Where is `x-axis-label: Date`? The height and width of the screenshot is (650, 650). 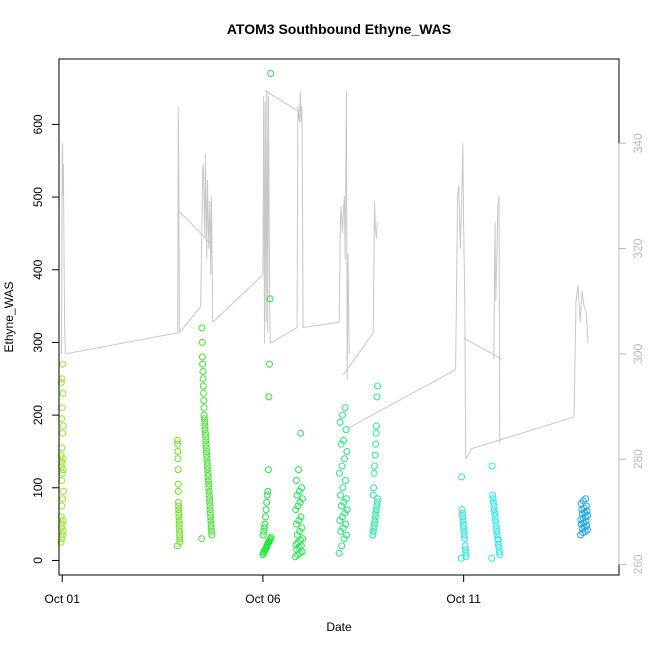 x-axis-label: Date is located at coordinates (339, 627).